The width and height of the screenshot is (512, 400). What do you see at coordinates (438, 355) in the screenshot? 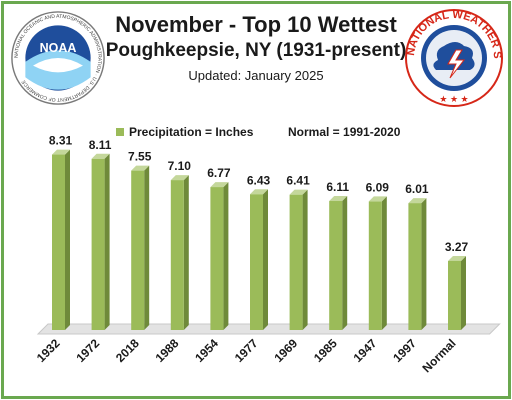
I see `tick-label: Normal` at bounding box center [438, 355].